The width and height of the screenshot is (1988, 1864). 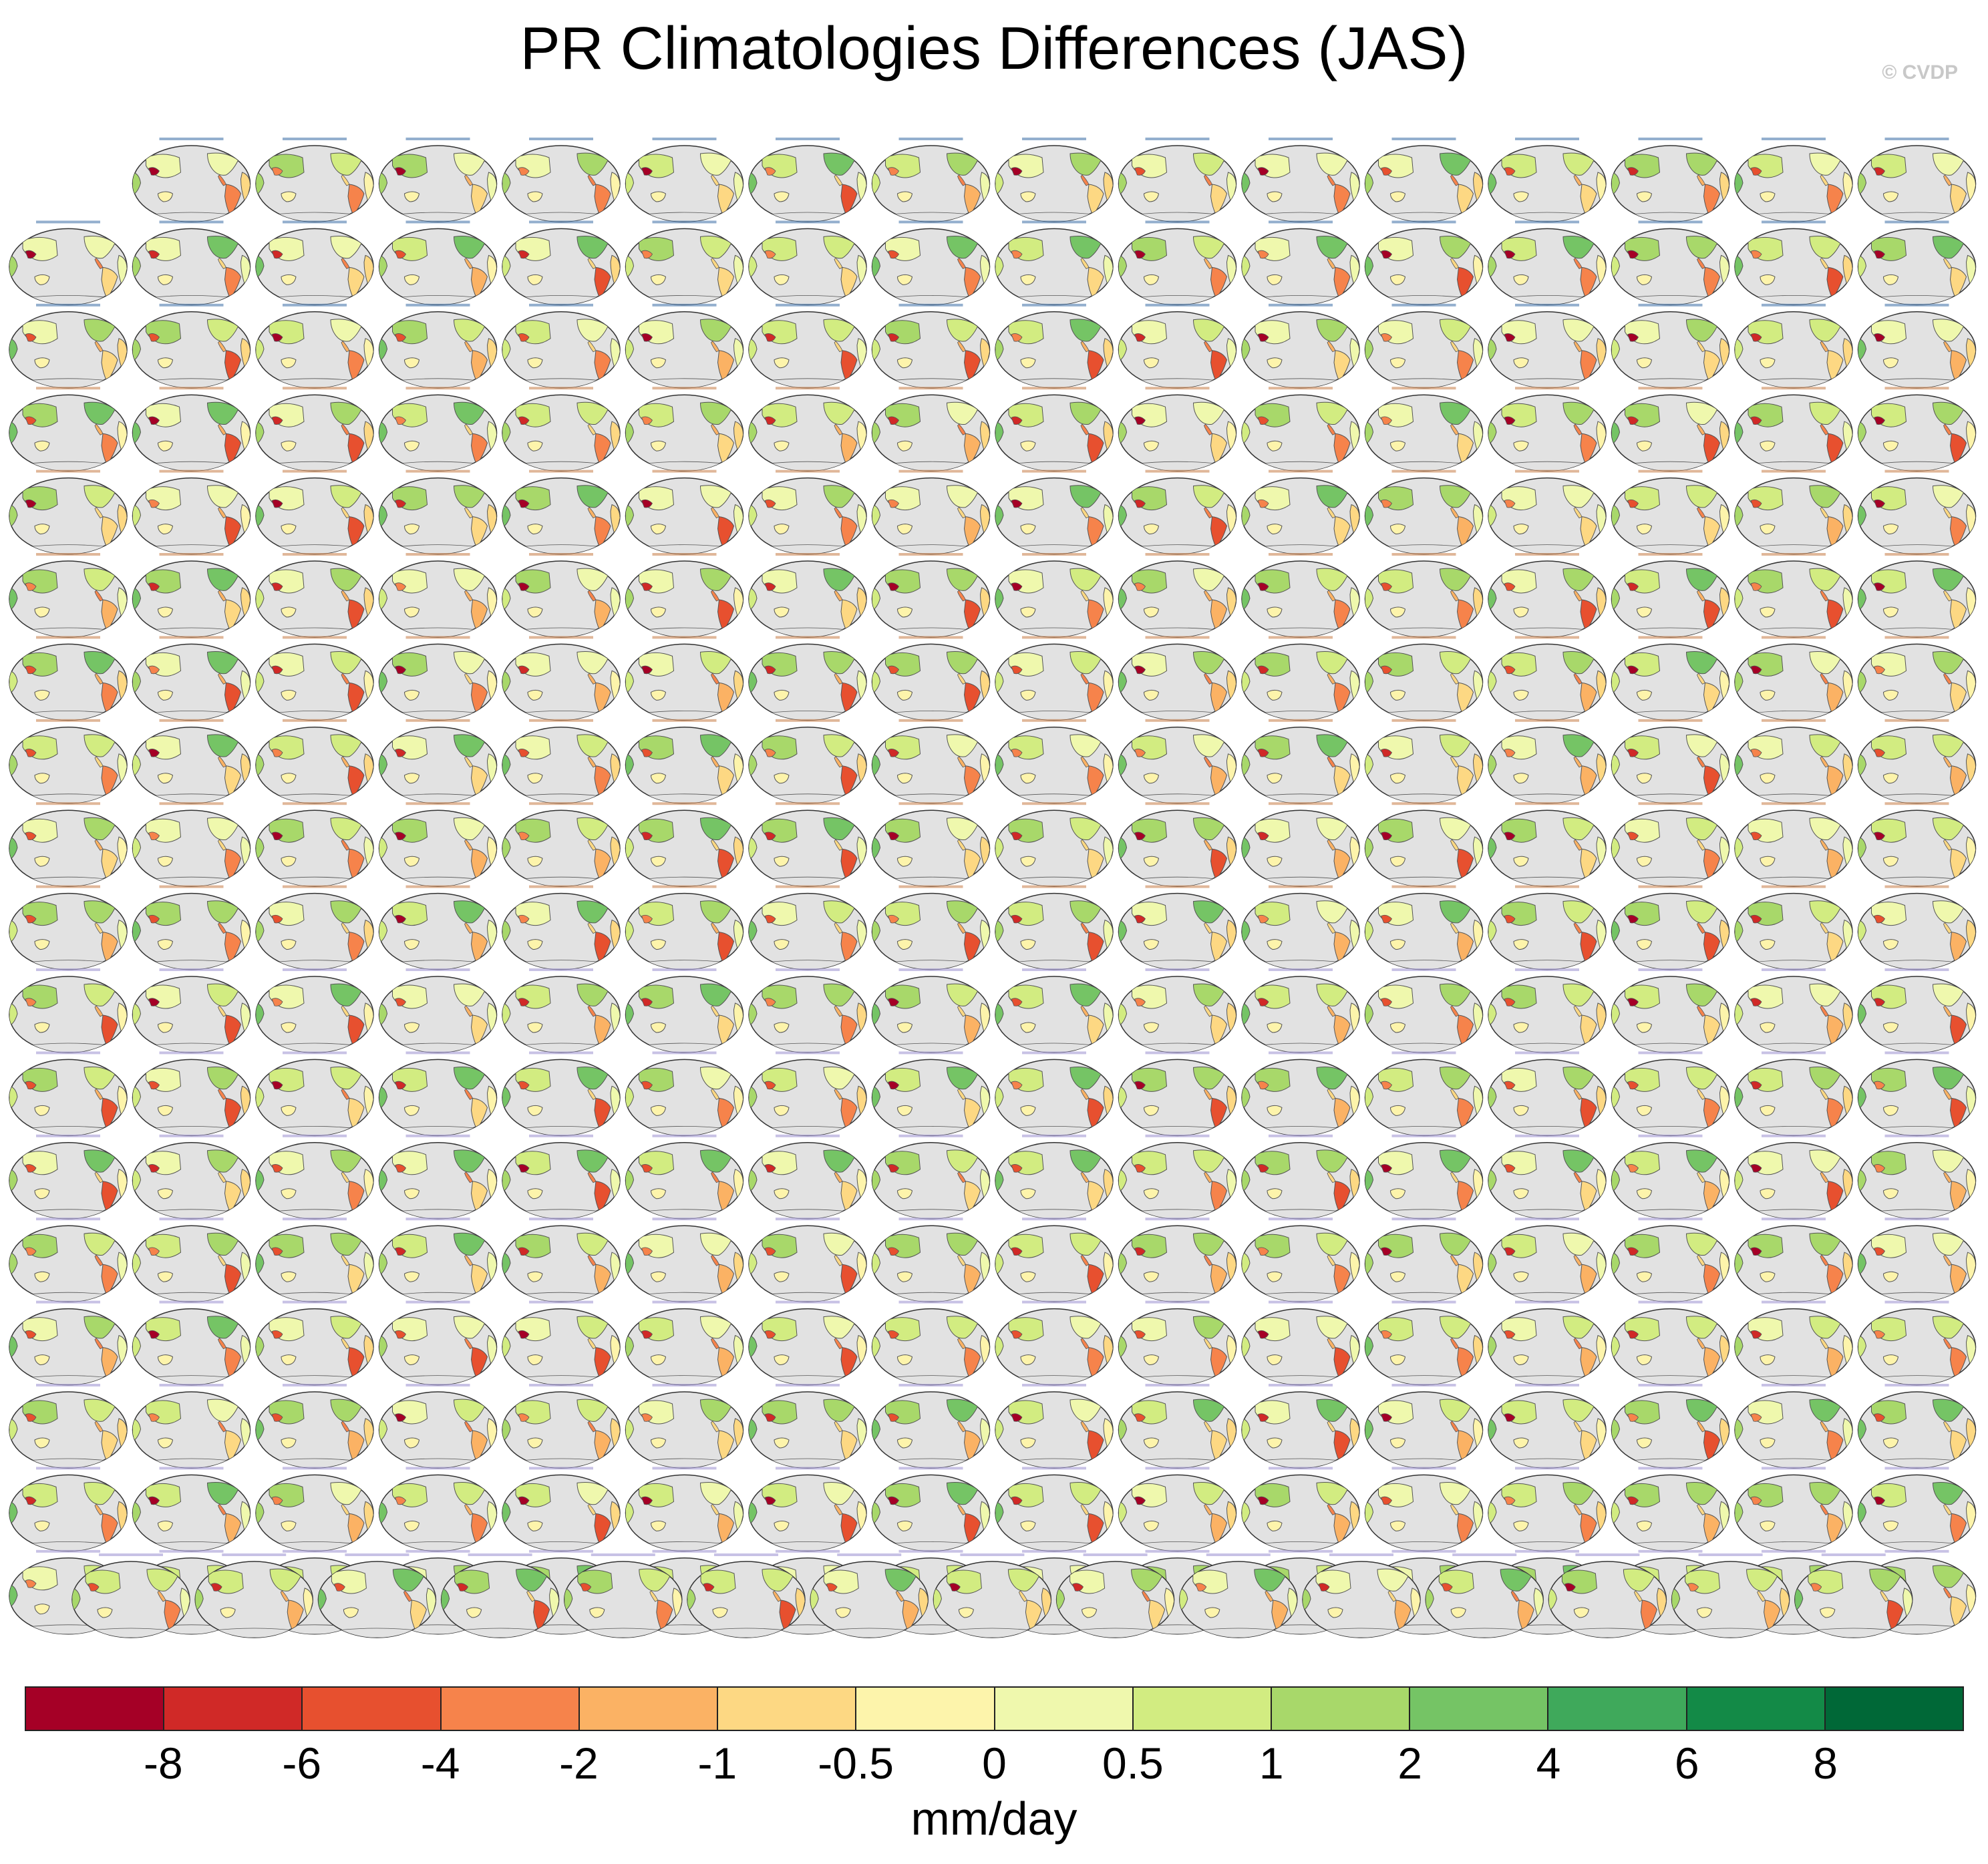 I want to click on colorbar-tick-label: 0.5, so click(x=1133, y=1763).